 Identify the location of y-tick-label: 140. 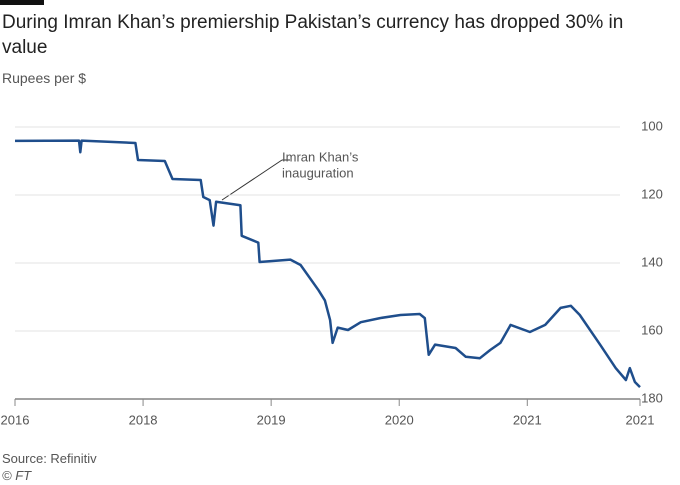
(652, 261).